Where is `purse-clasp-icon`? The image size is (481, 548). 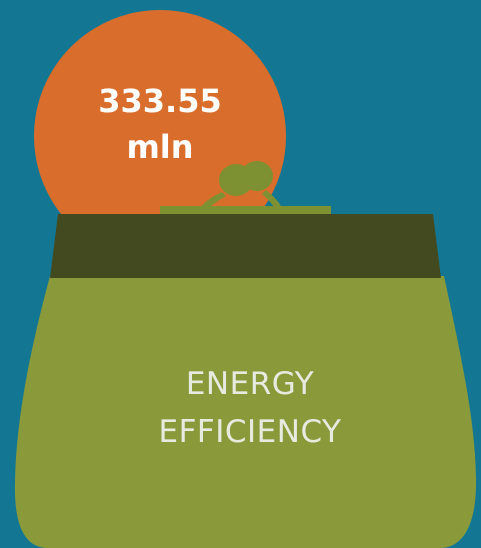
purse-clasp-icon is located at coordinates (245, 187).